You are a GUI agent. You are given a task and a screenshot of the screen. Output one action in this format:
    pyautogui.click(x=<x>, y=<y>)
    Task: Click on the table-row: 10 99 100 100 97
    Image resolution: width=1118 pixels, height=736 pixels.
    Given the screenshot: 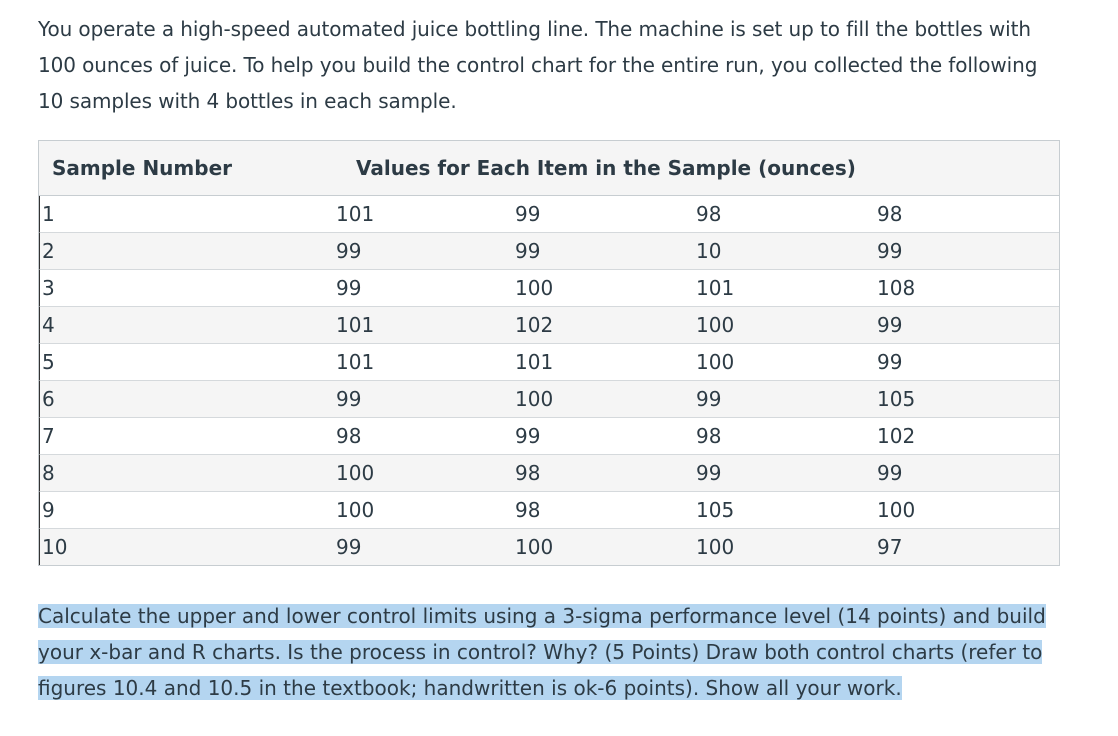 What is the action you would take?
    pyautogui.click(x=549, y=547)
    